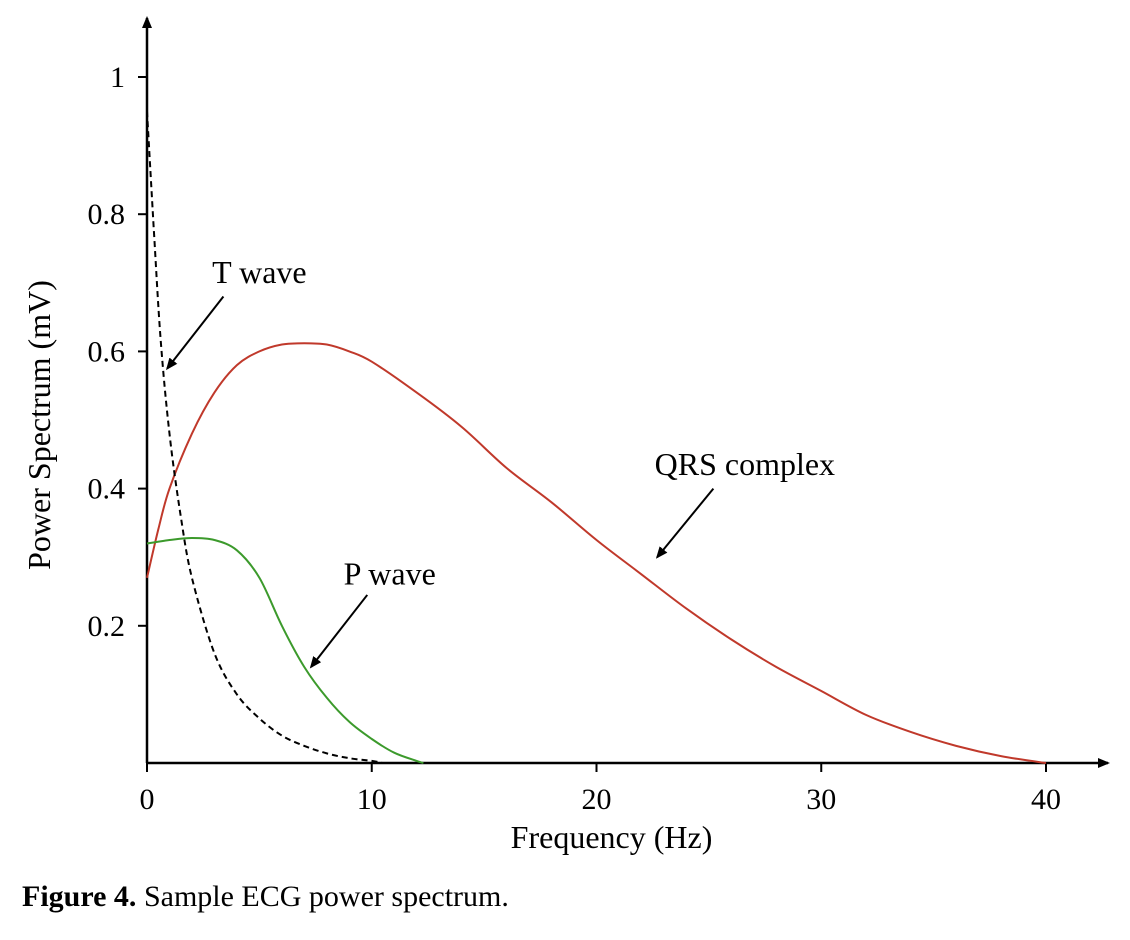 The width and height of the screenshot is (1130, 940). What do you see at coordinates (107, 214) in the screenshot?
I see `y-tick-label: 0.8` at bounding box center [107, 214].